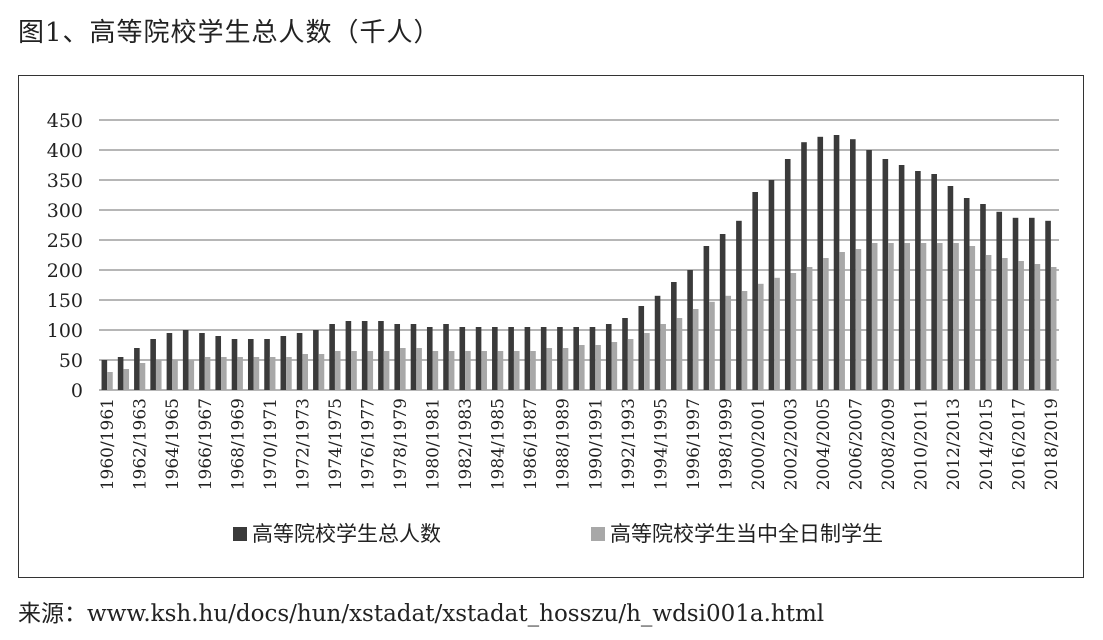 The height and width of the screenshot is (640, 1103). What do you see at coordinates (629, 444) in the screenshot?
I see `x-tick-label: 1992/1993` at bounding box center [629, 444].